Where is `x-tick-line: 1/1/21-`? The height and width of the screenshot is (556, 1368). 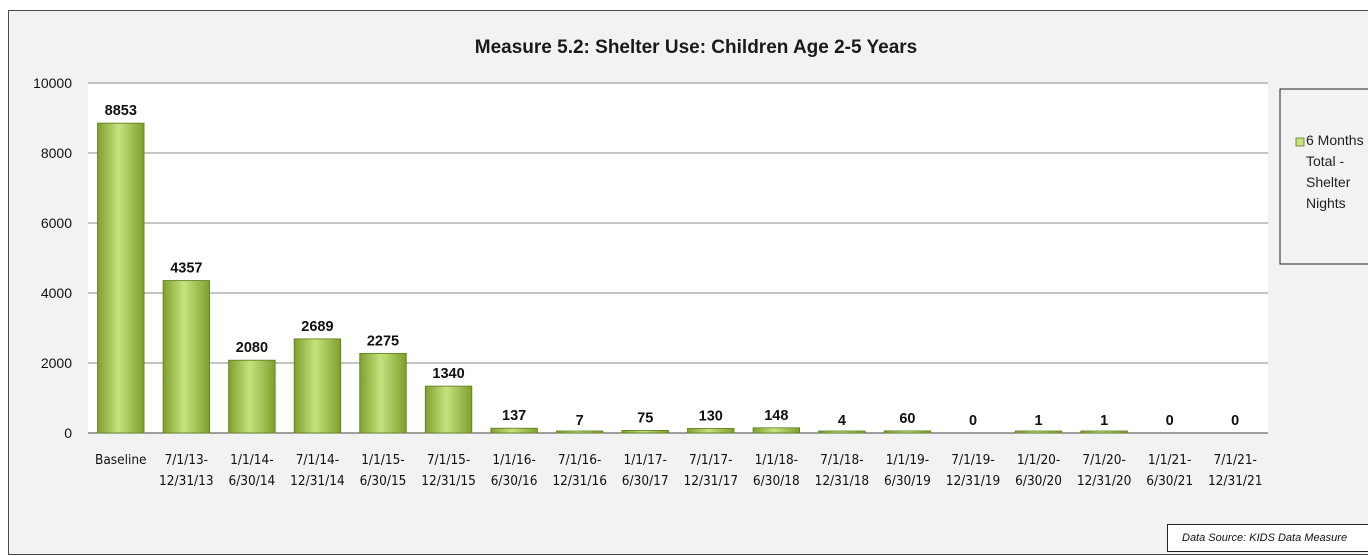
x-tick-line: 1/1/21- is located at coordinates (1169, 460).